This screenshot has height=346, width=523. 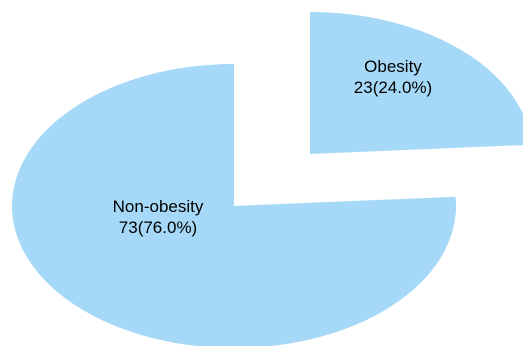 What do you see at coordinates (393, 66) in the screenshot?
I see `slice-label-obesity: Obesity` at bounding box center [393, 66].